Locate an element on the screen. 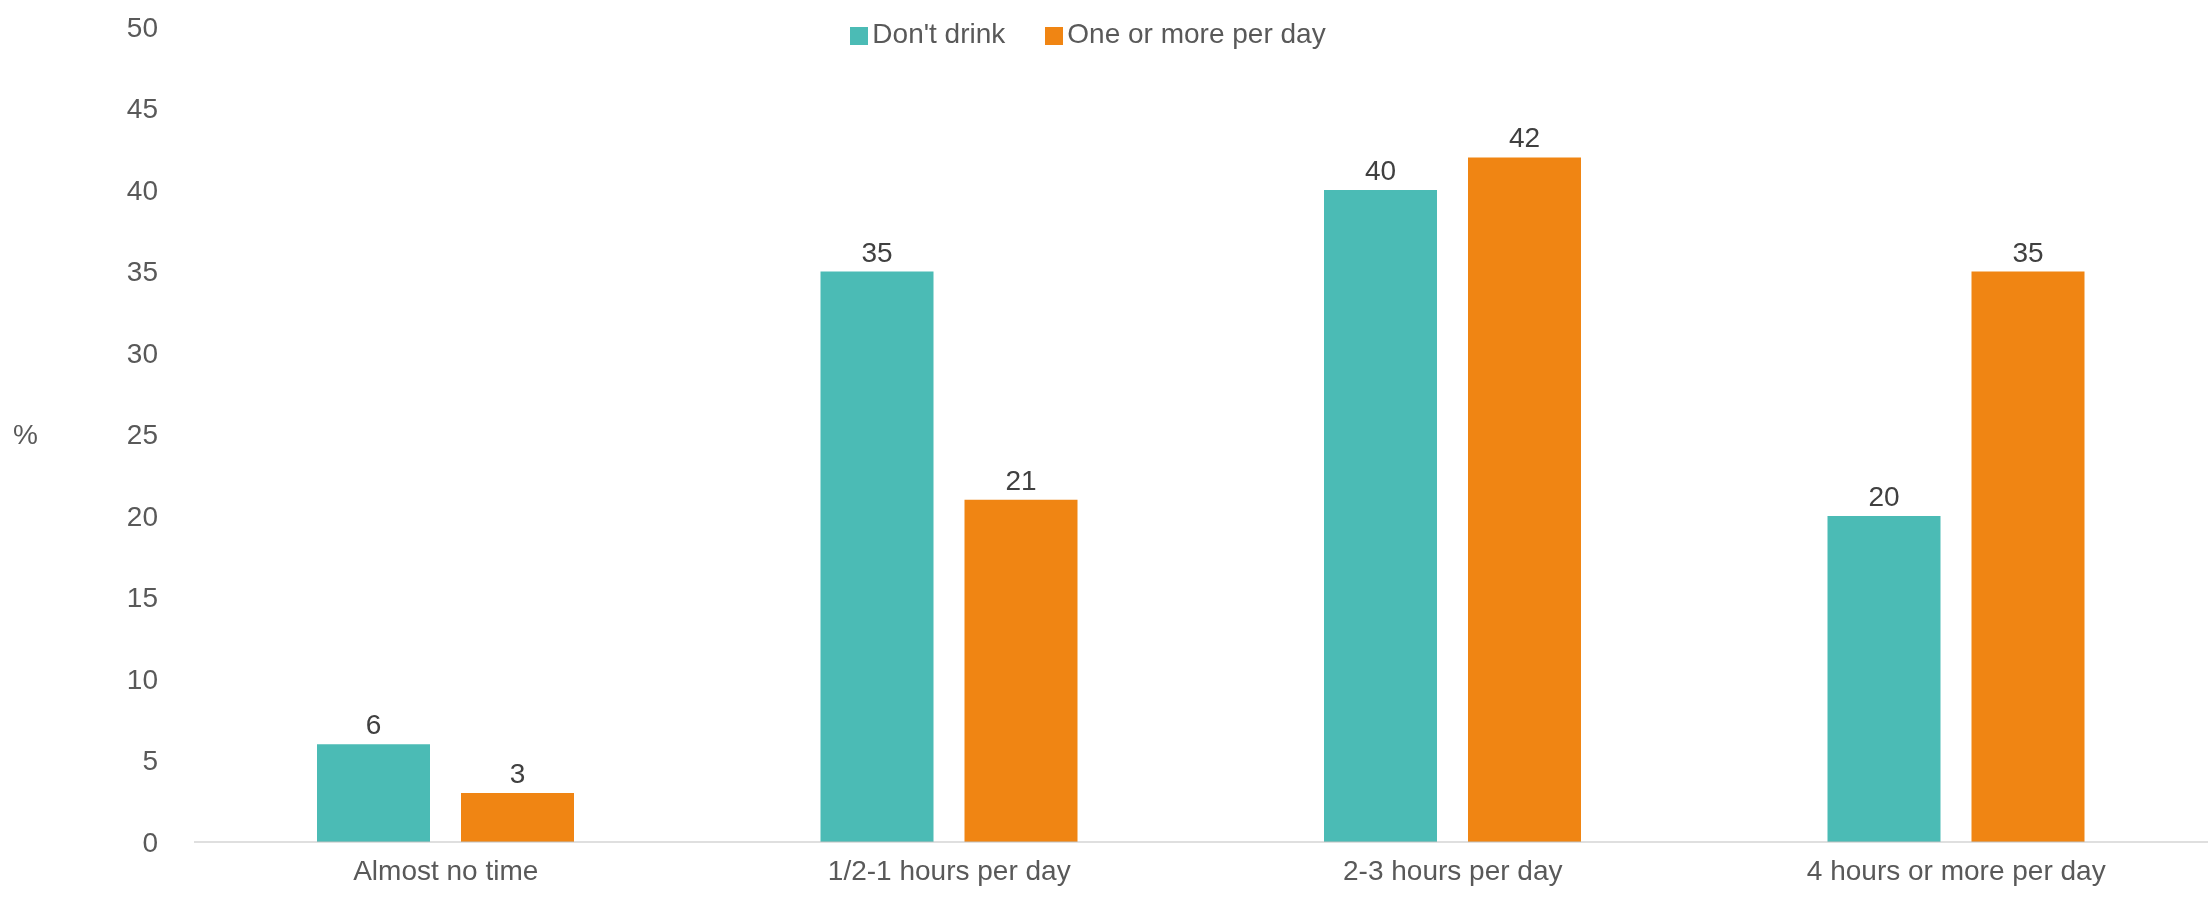 This screenshot has width=2208, height=906. data-label: 6 is located at coordinates (373, 725).